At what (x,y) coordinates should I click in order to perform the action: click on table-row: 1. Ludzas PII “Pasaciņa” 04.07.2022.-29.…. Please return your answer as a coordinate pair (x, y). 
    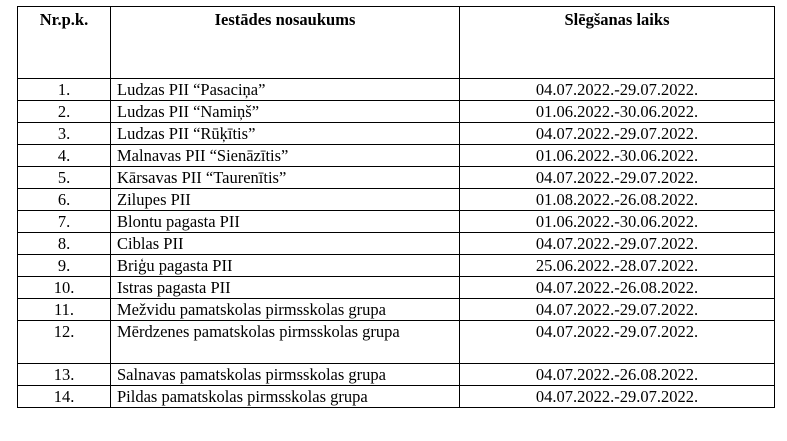
    Looking at the image, I should click on (396, 89).